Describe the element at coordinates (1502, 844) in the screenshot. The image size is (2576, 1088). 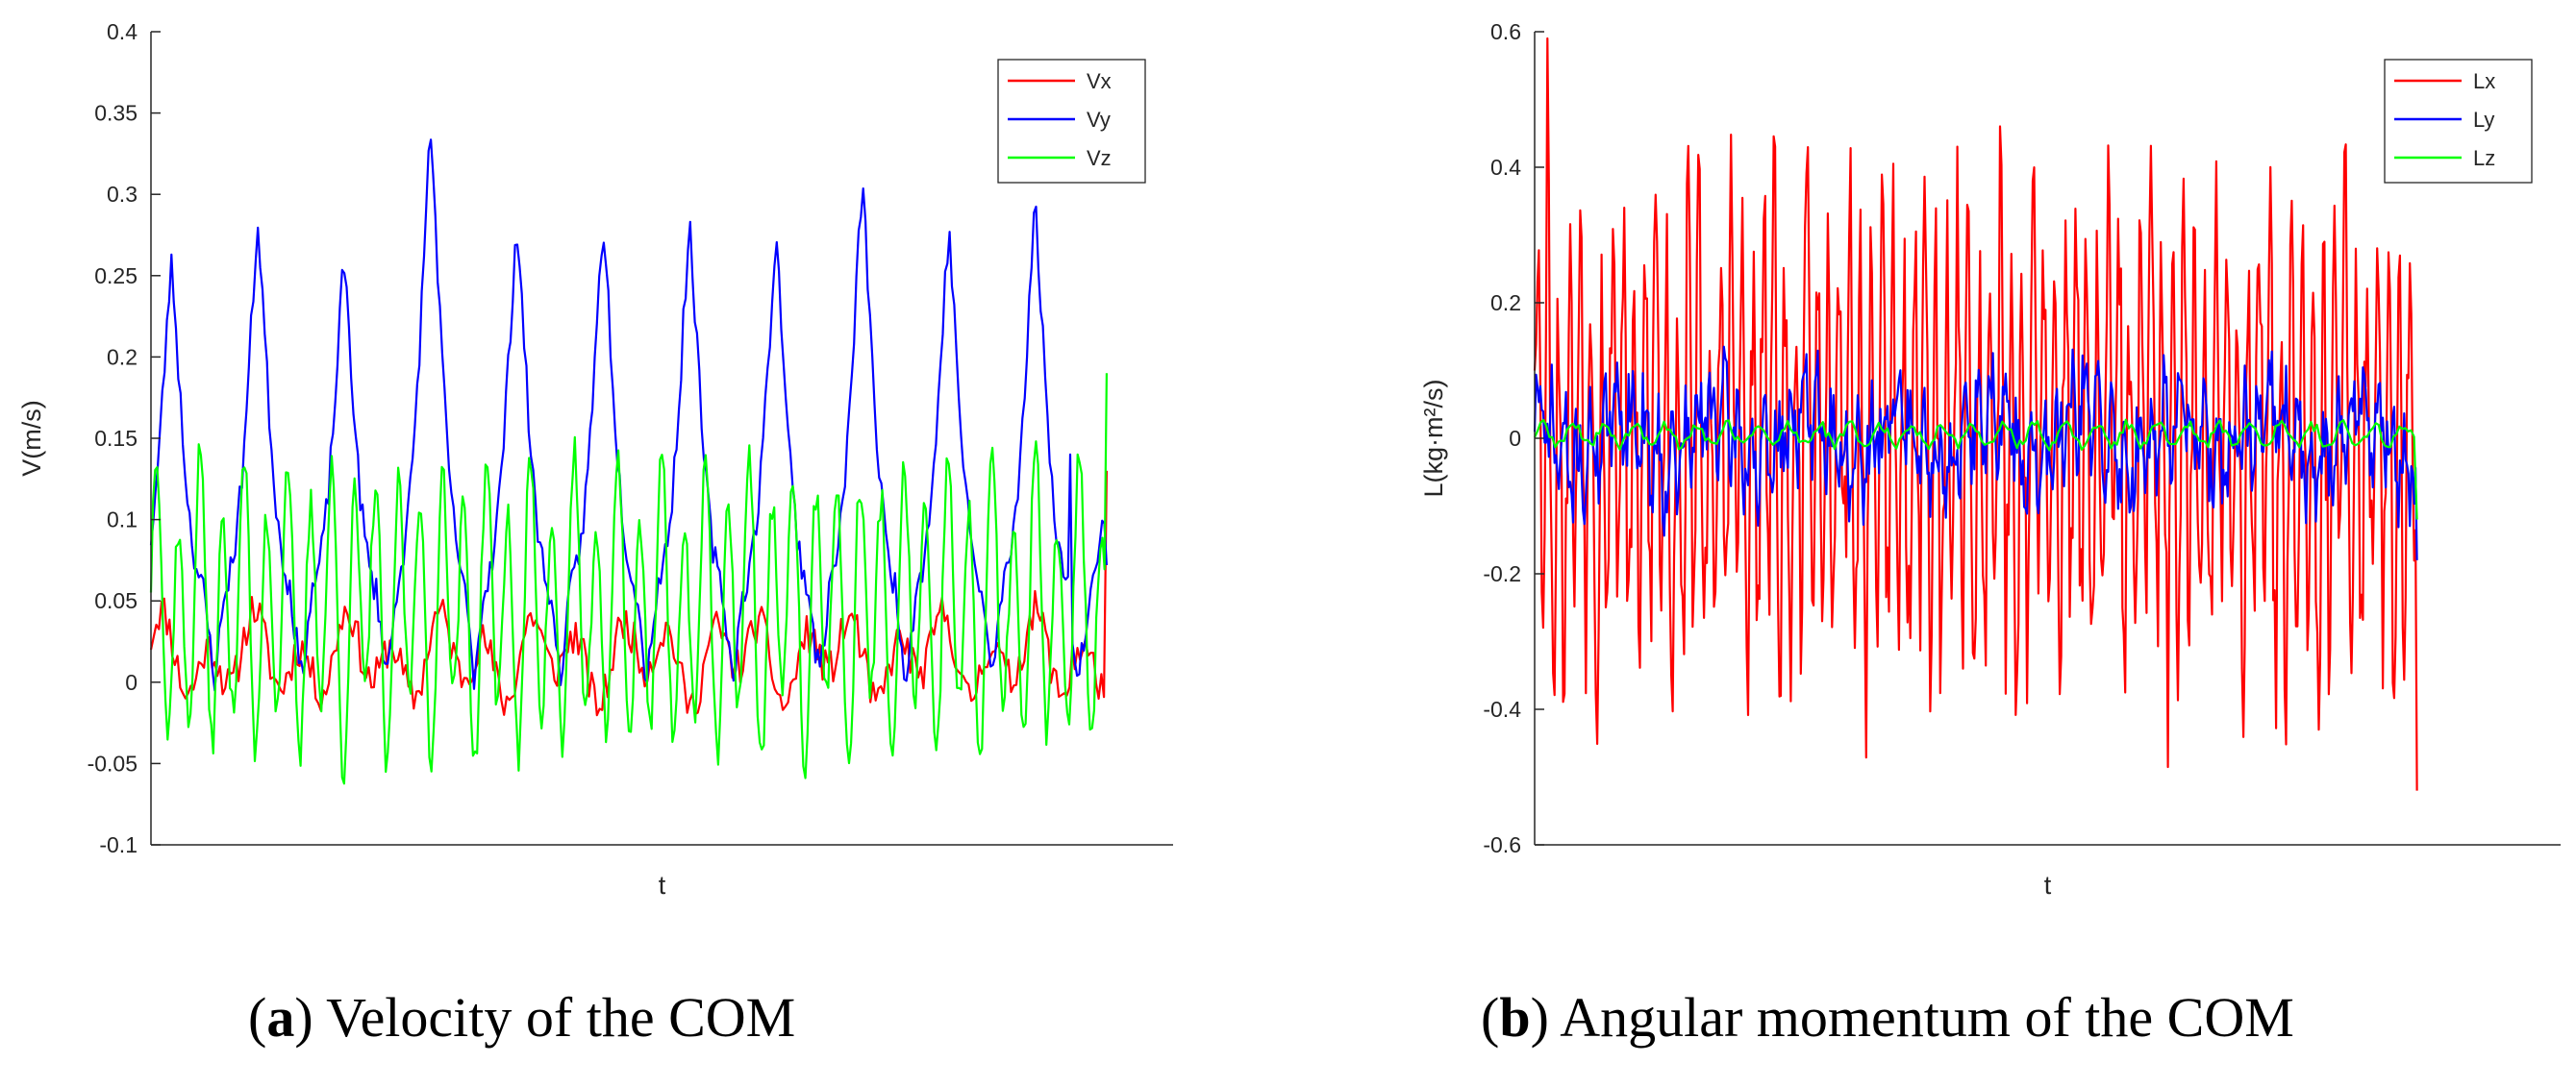
I see `y-tick-label: -0.6` at that location.